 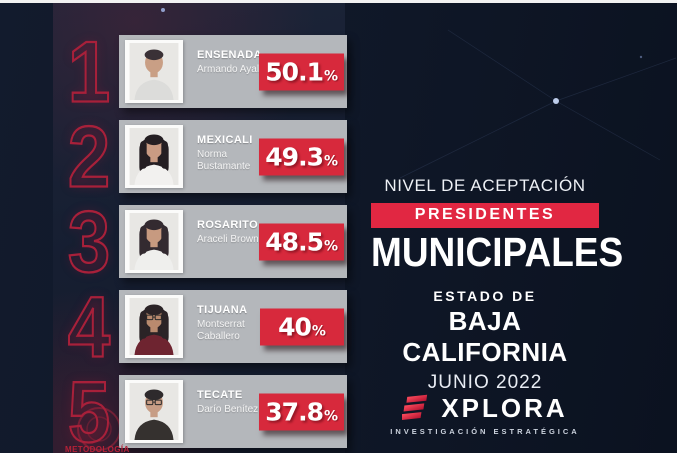 I want to click on xplora-logo-icon, so click(x=415, y=407).